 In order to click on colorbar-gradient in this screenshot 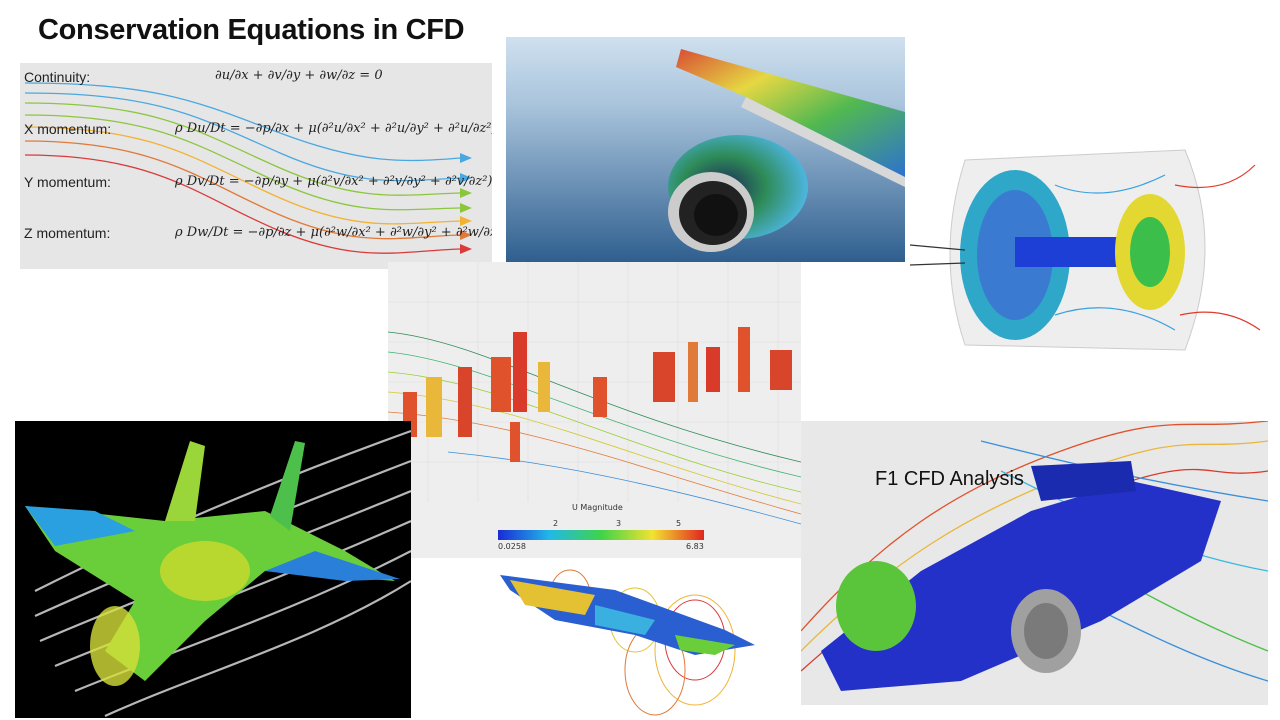, I will do `click(601, 535)`.